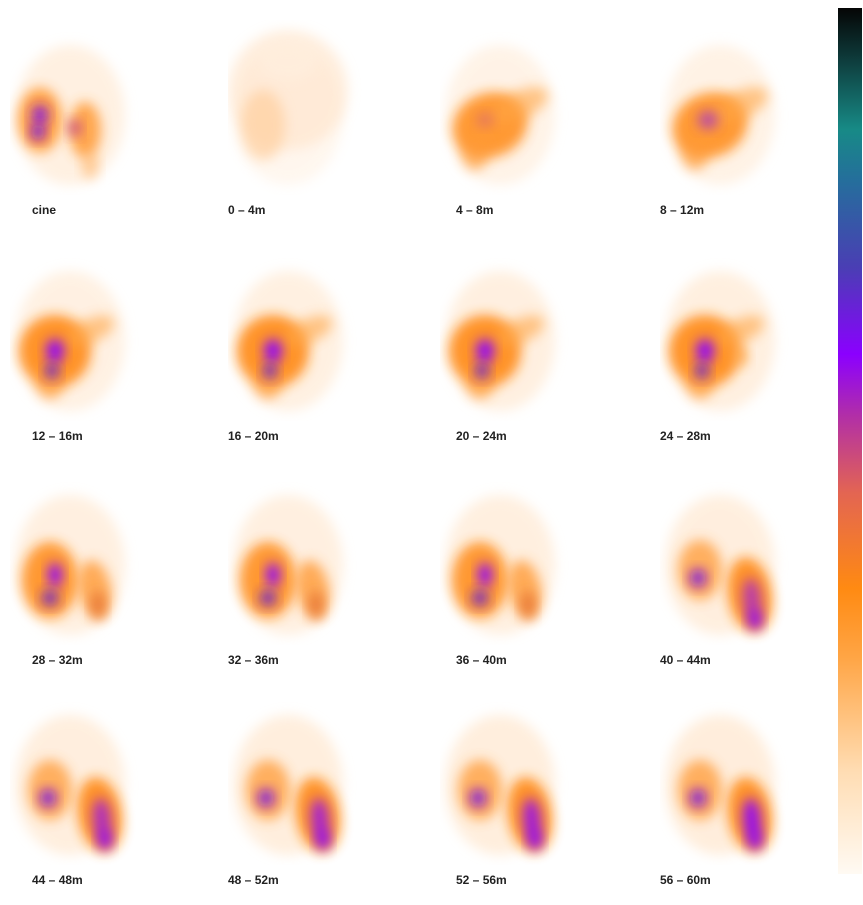  What do you see at coordinates (685, 660) in the screenshot?
I see `panel-time-label: 40 – 44m` at bounding box center [685, 660].